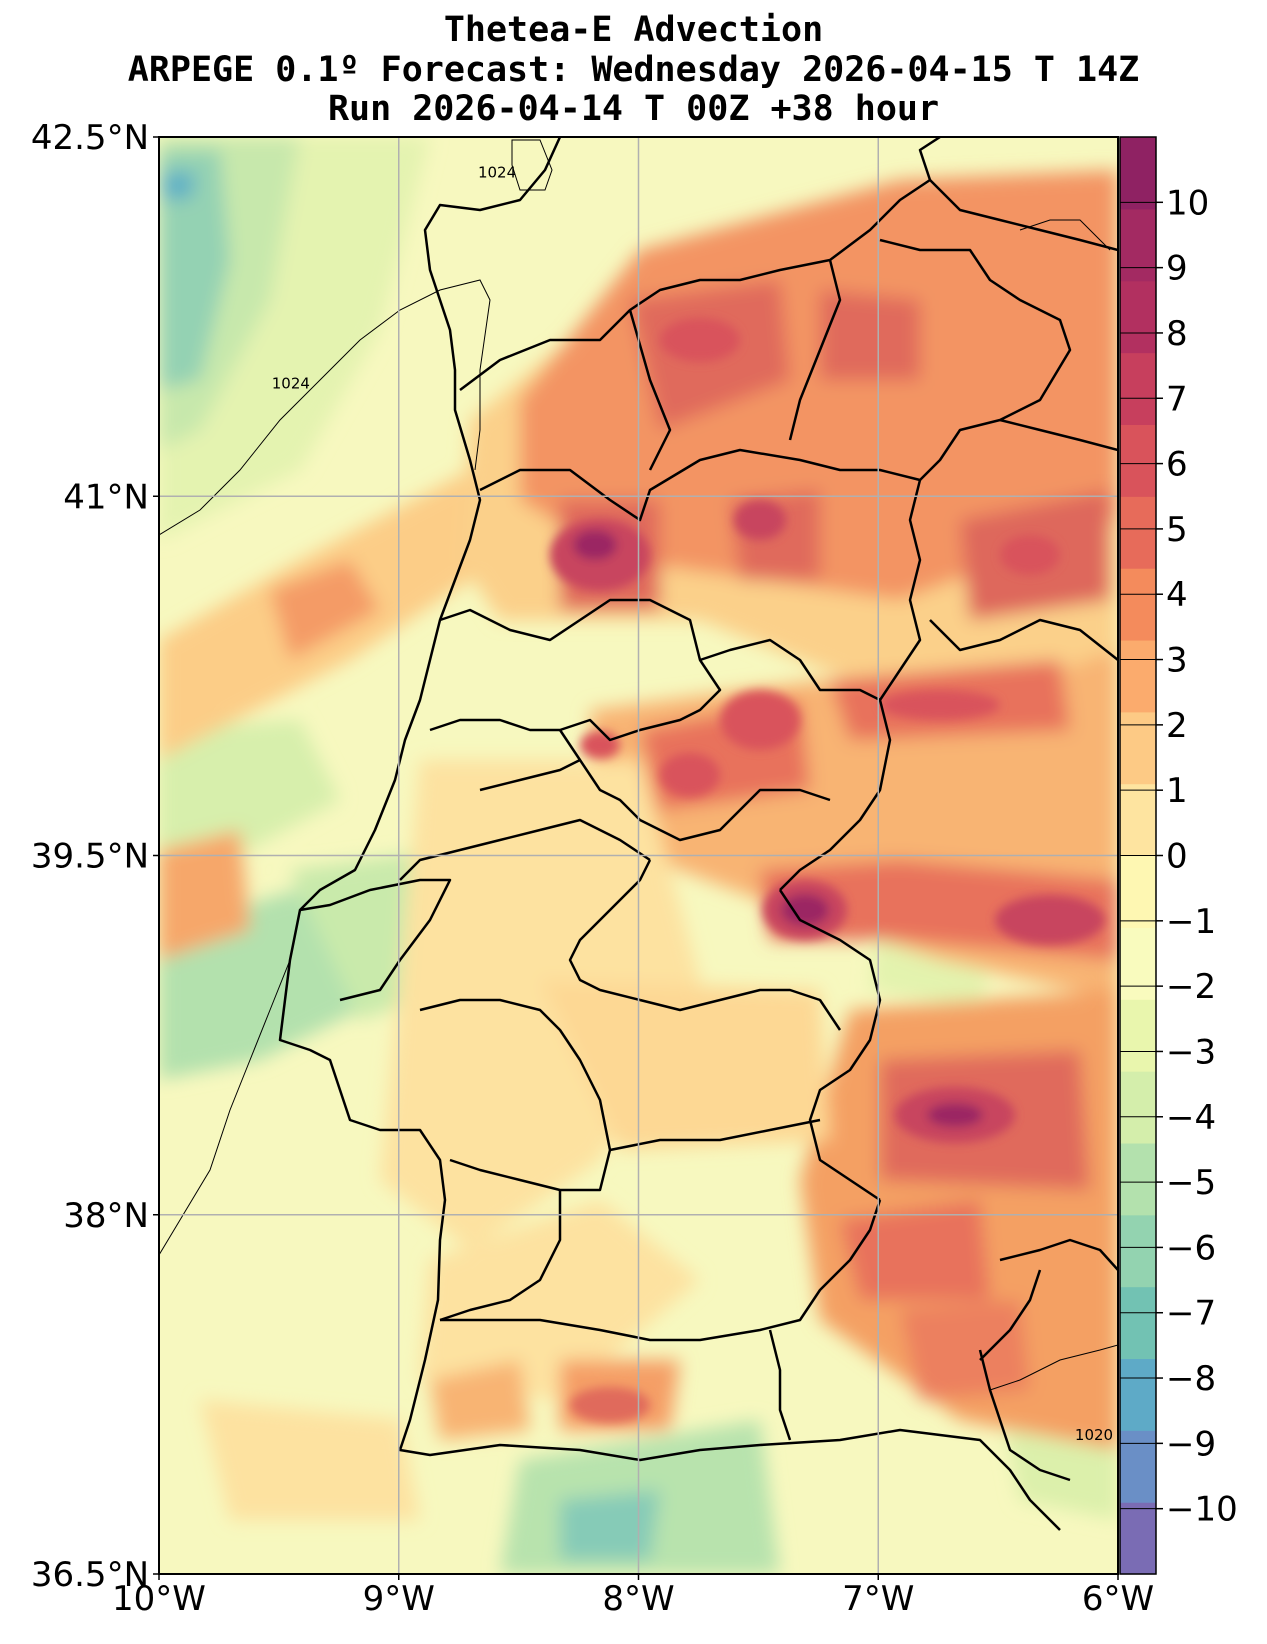  I want to click on colorbar-tick-label: −7, so click(1191, 1314).